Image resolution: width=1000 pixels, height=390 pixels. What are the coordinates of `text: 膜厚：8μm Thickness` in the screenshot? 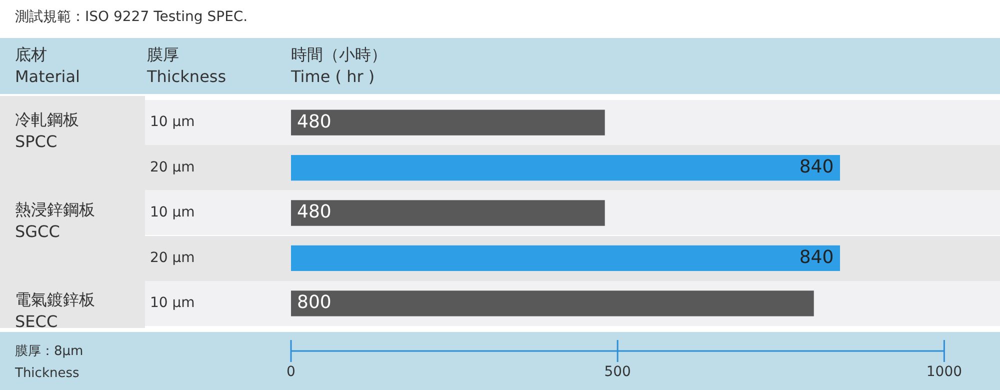 It's located at (49, 363).